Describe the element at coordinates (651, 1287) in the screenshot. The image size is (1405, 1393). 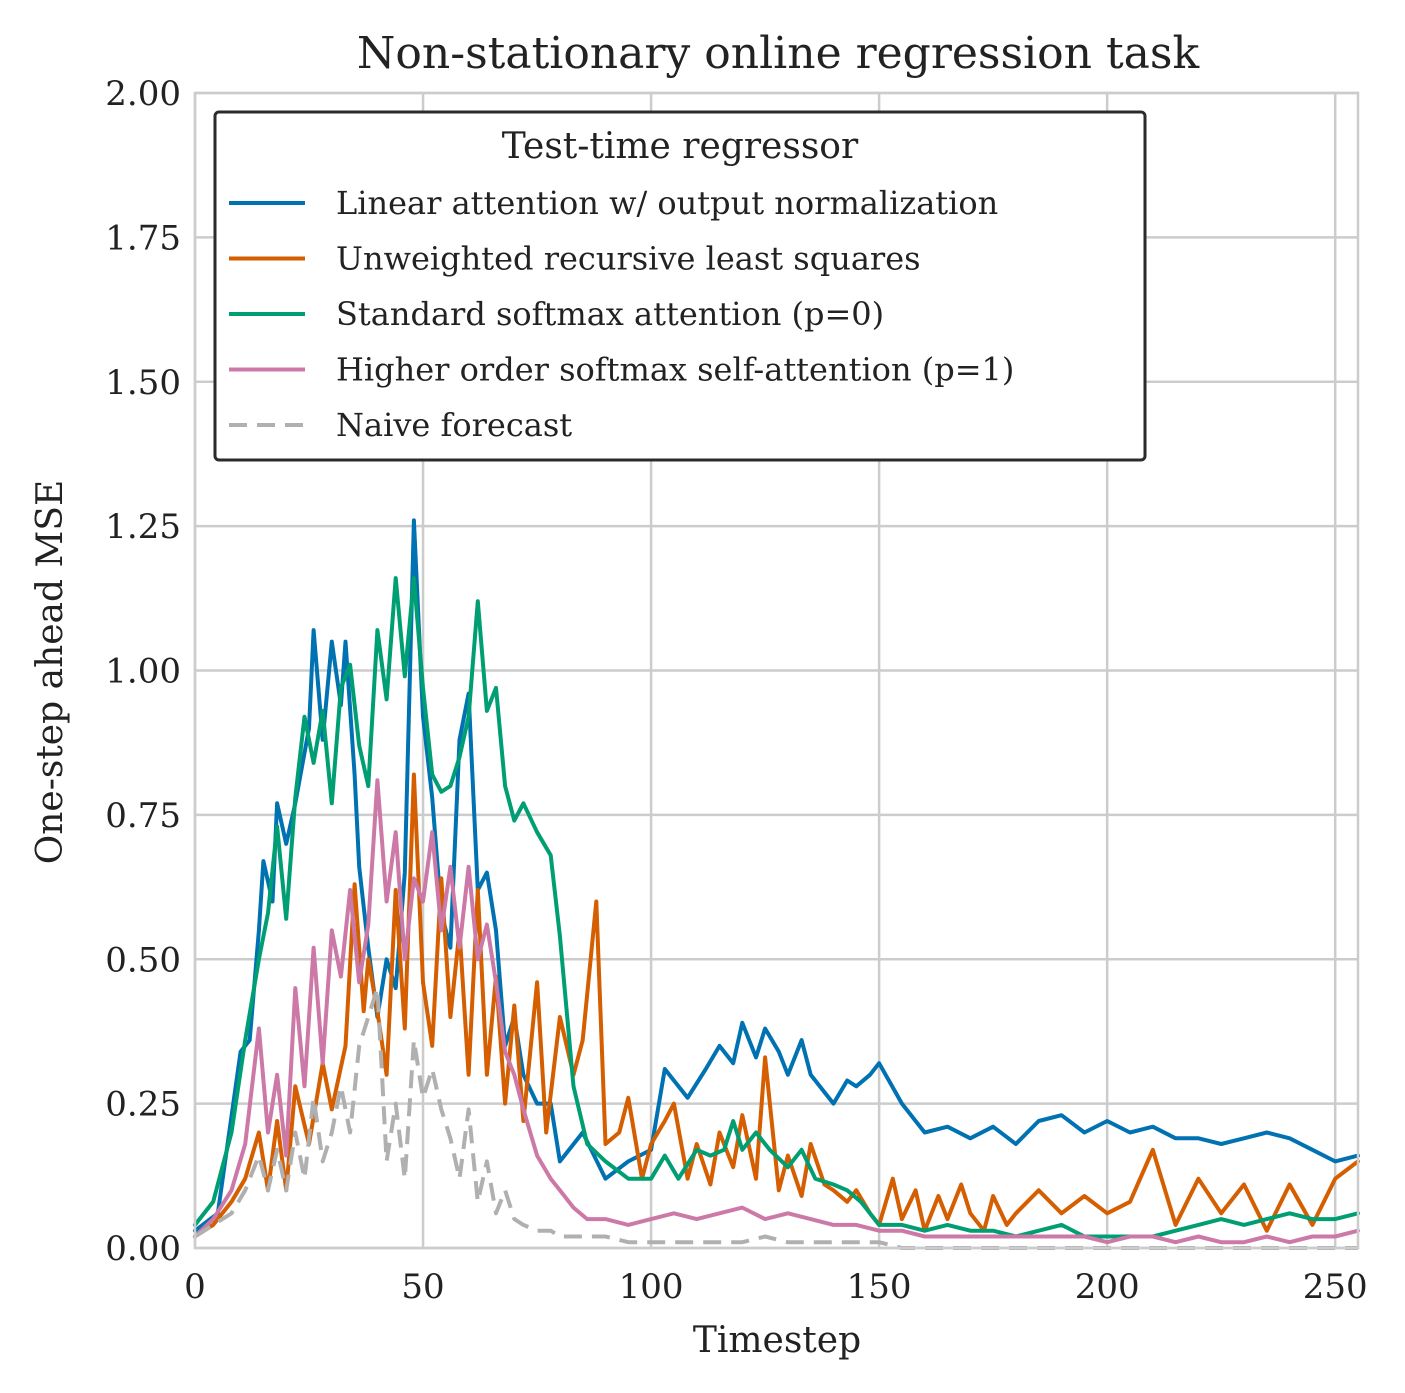
I see `x-tick-label: 100` at that location.